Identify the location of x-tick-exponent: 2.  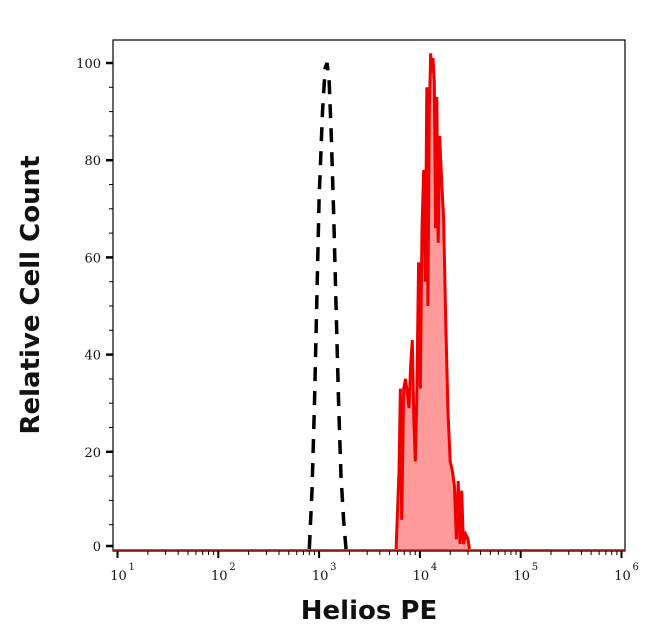
(232, 567).